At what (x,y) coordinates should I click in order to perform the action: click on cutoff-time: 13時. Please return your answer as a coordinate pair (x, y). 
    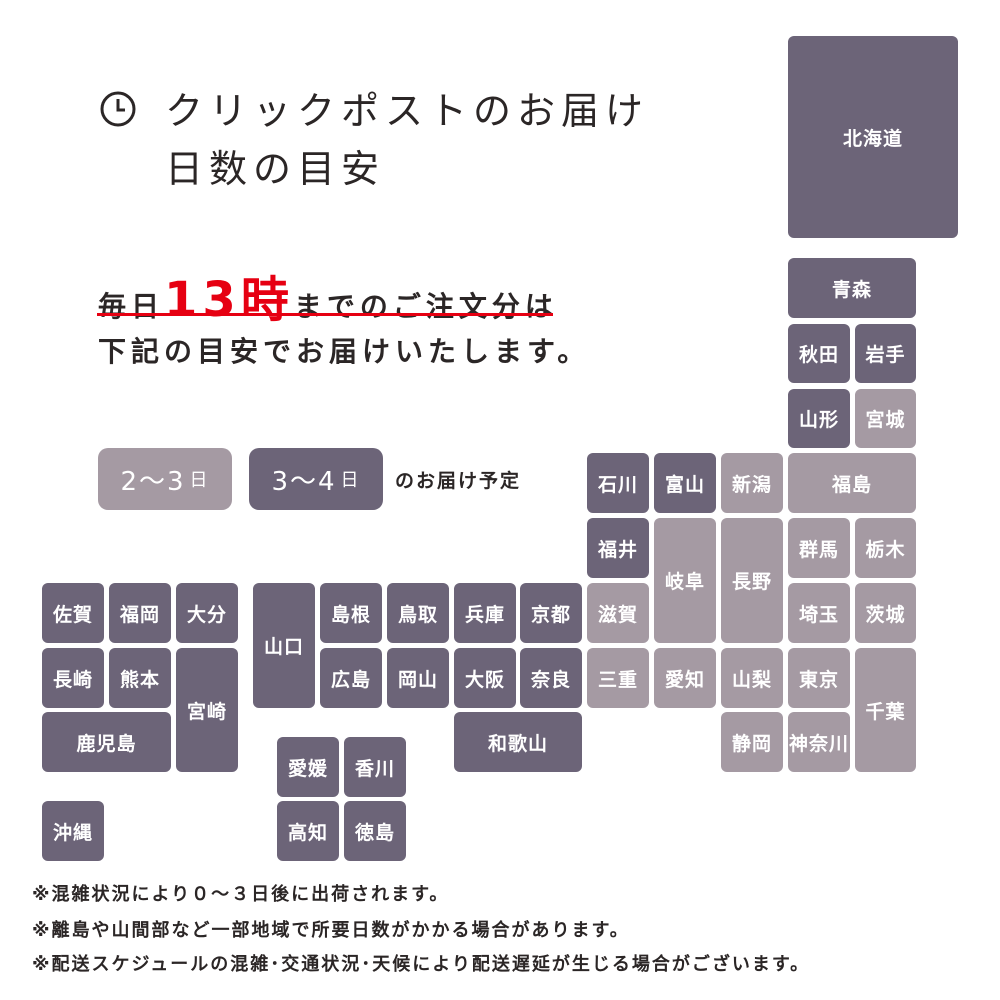
    Looking at the image, I should click on (229, 300).